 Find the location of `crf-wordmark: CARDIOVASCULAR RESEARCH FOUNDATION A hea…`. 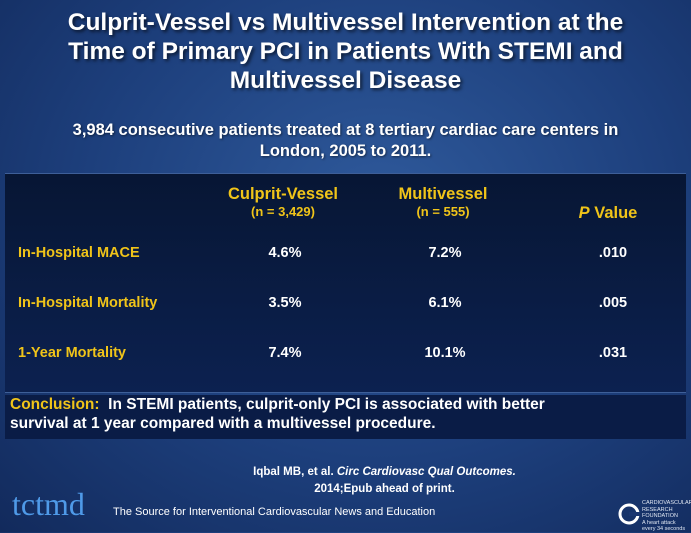

crf-wordmark: CARDIOVASCULAR RESEARCH FOUNDATION A hea… is located at coordinates (666, 516).